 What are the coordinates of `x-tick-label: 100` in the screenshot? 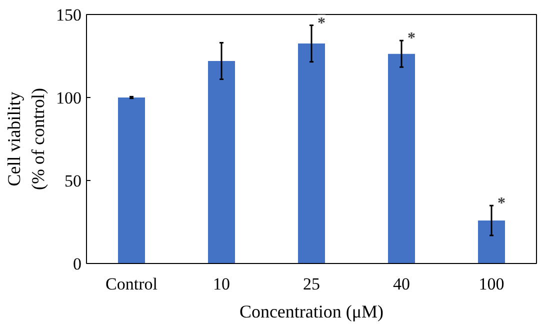 It's located at (491, 284).